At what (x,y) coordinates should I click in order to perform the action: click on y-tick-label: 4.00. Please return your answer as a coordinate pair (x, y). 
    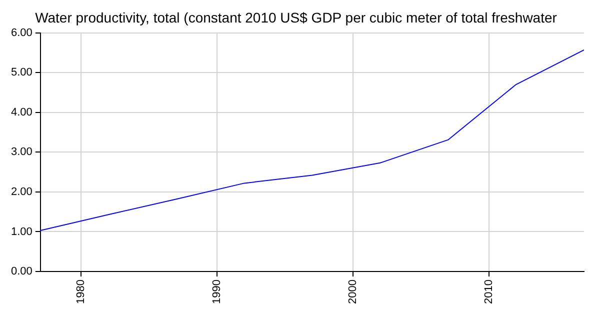
    Looking at the image, I should click on (21, 112).